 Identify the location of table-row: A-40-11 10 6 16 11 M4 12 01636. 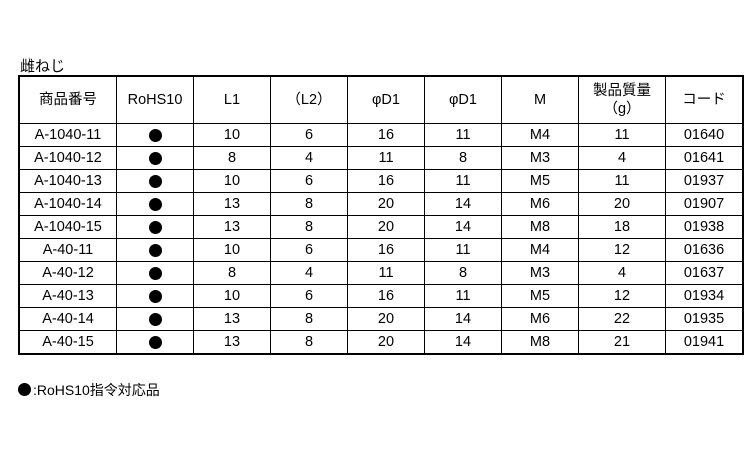
(381, 250).